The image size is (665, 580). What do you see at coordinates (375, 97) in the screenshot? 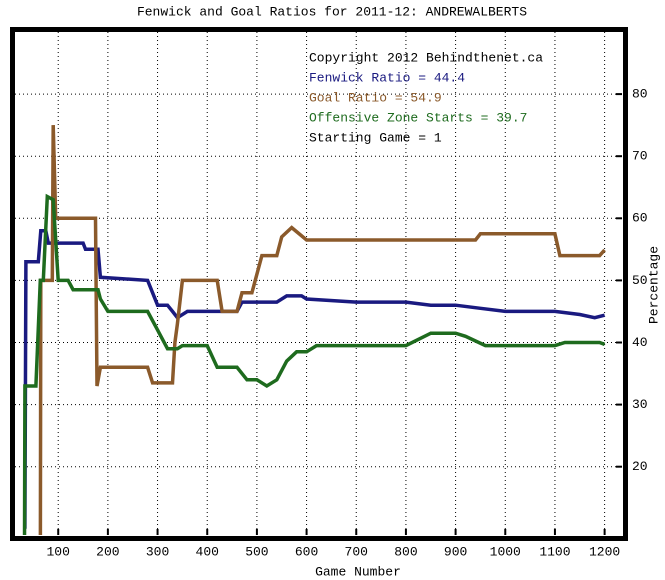
I see `legend-entry: Goal Ratio = 54.9` at bounding box center [375, 97].